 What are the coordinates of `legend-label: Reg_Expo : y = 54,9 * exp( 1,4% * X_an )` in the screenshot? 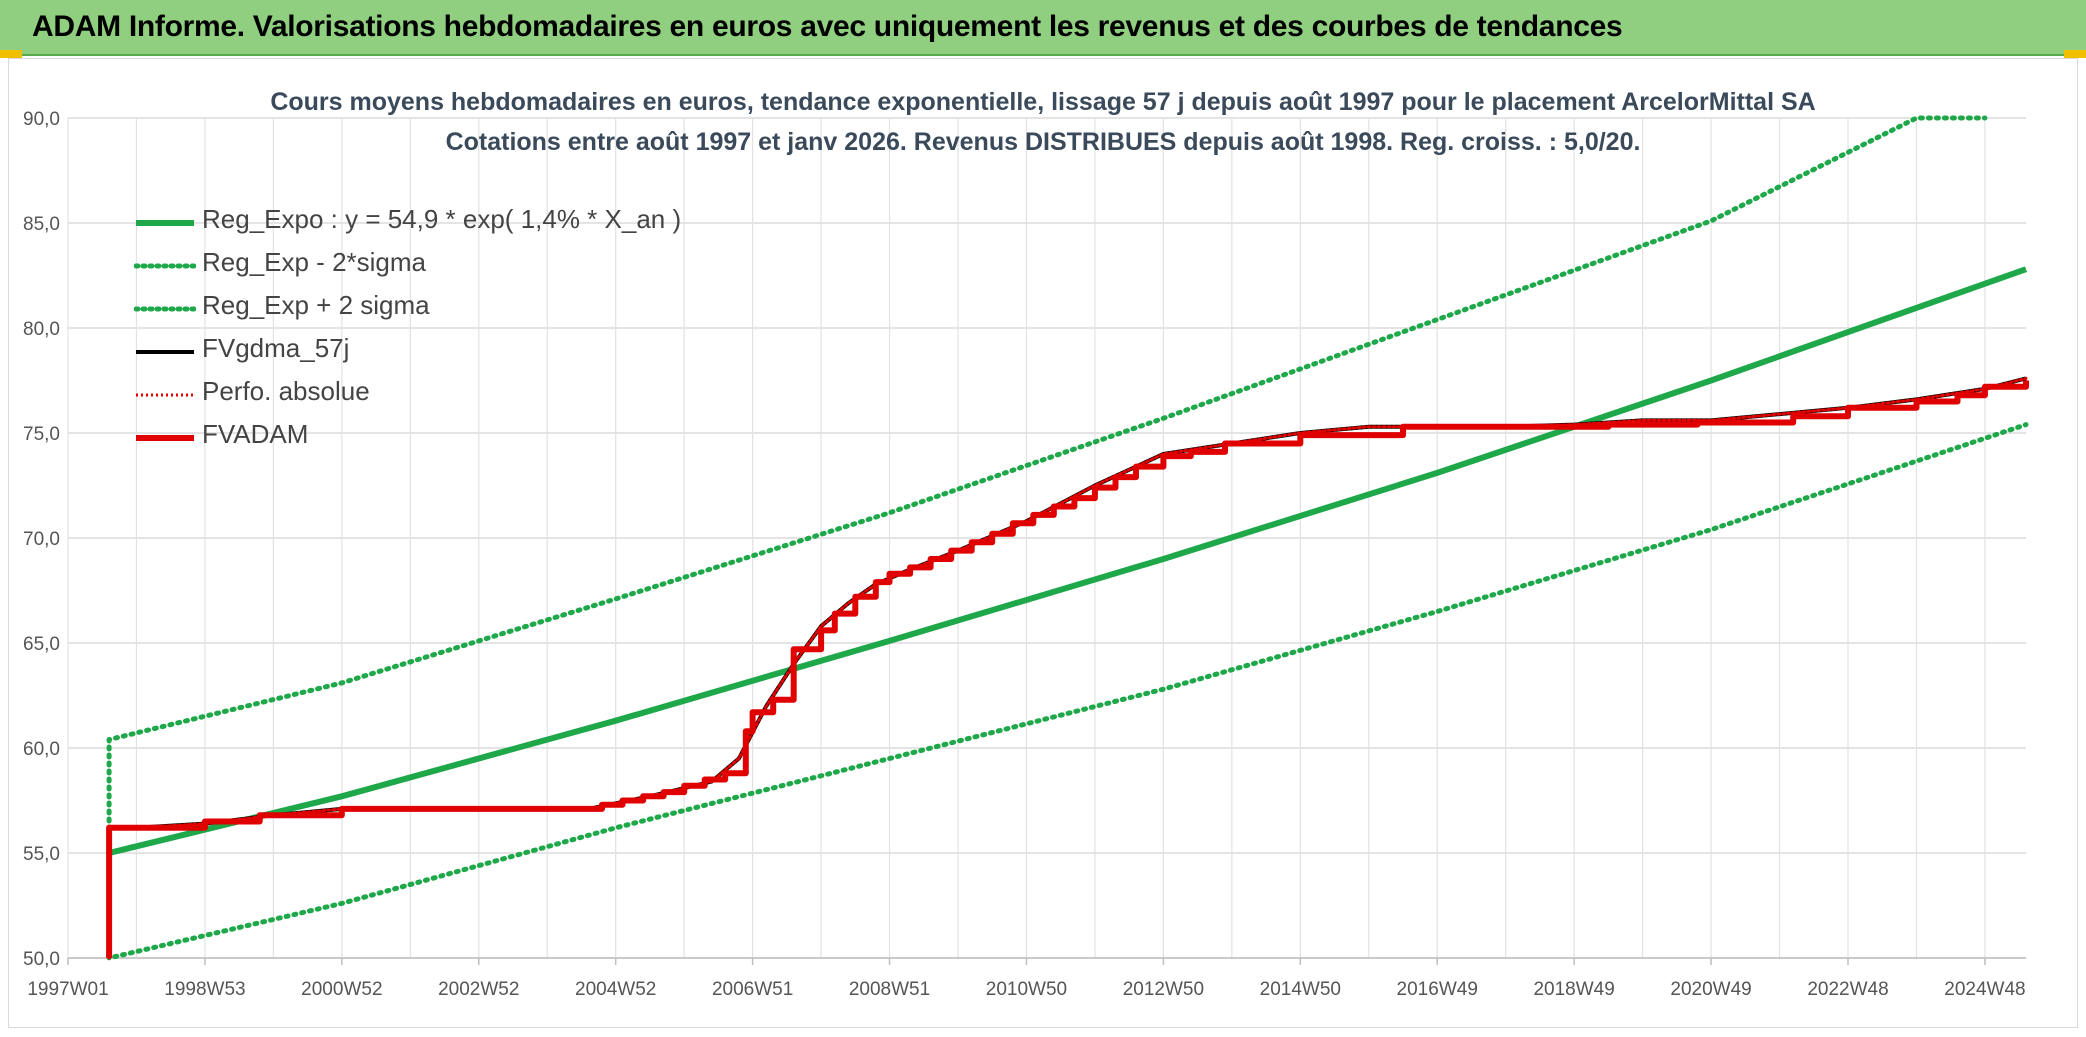 It's located at (442, 219).